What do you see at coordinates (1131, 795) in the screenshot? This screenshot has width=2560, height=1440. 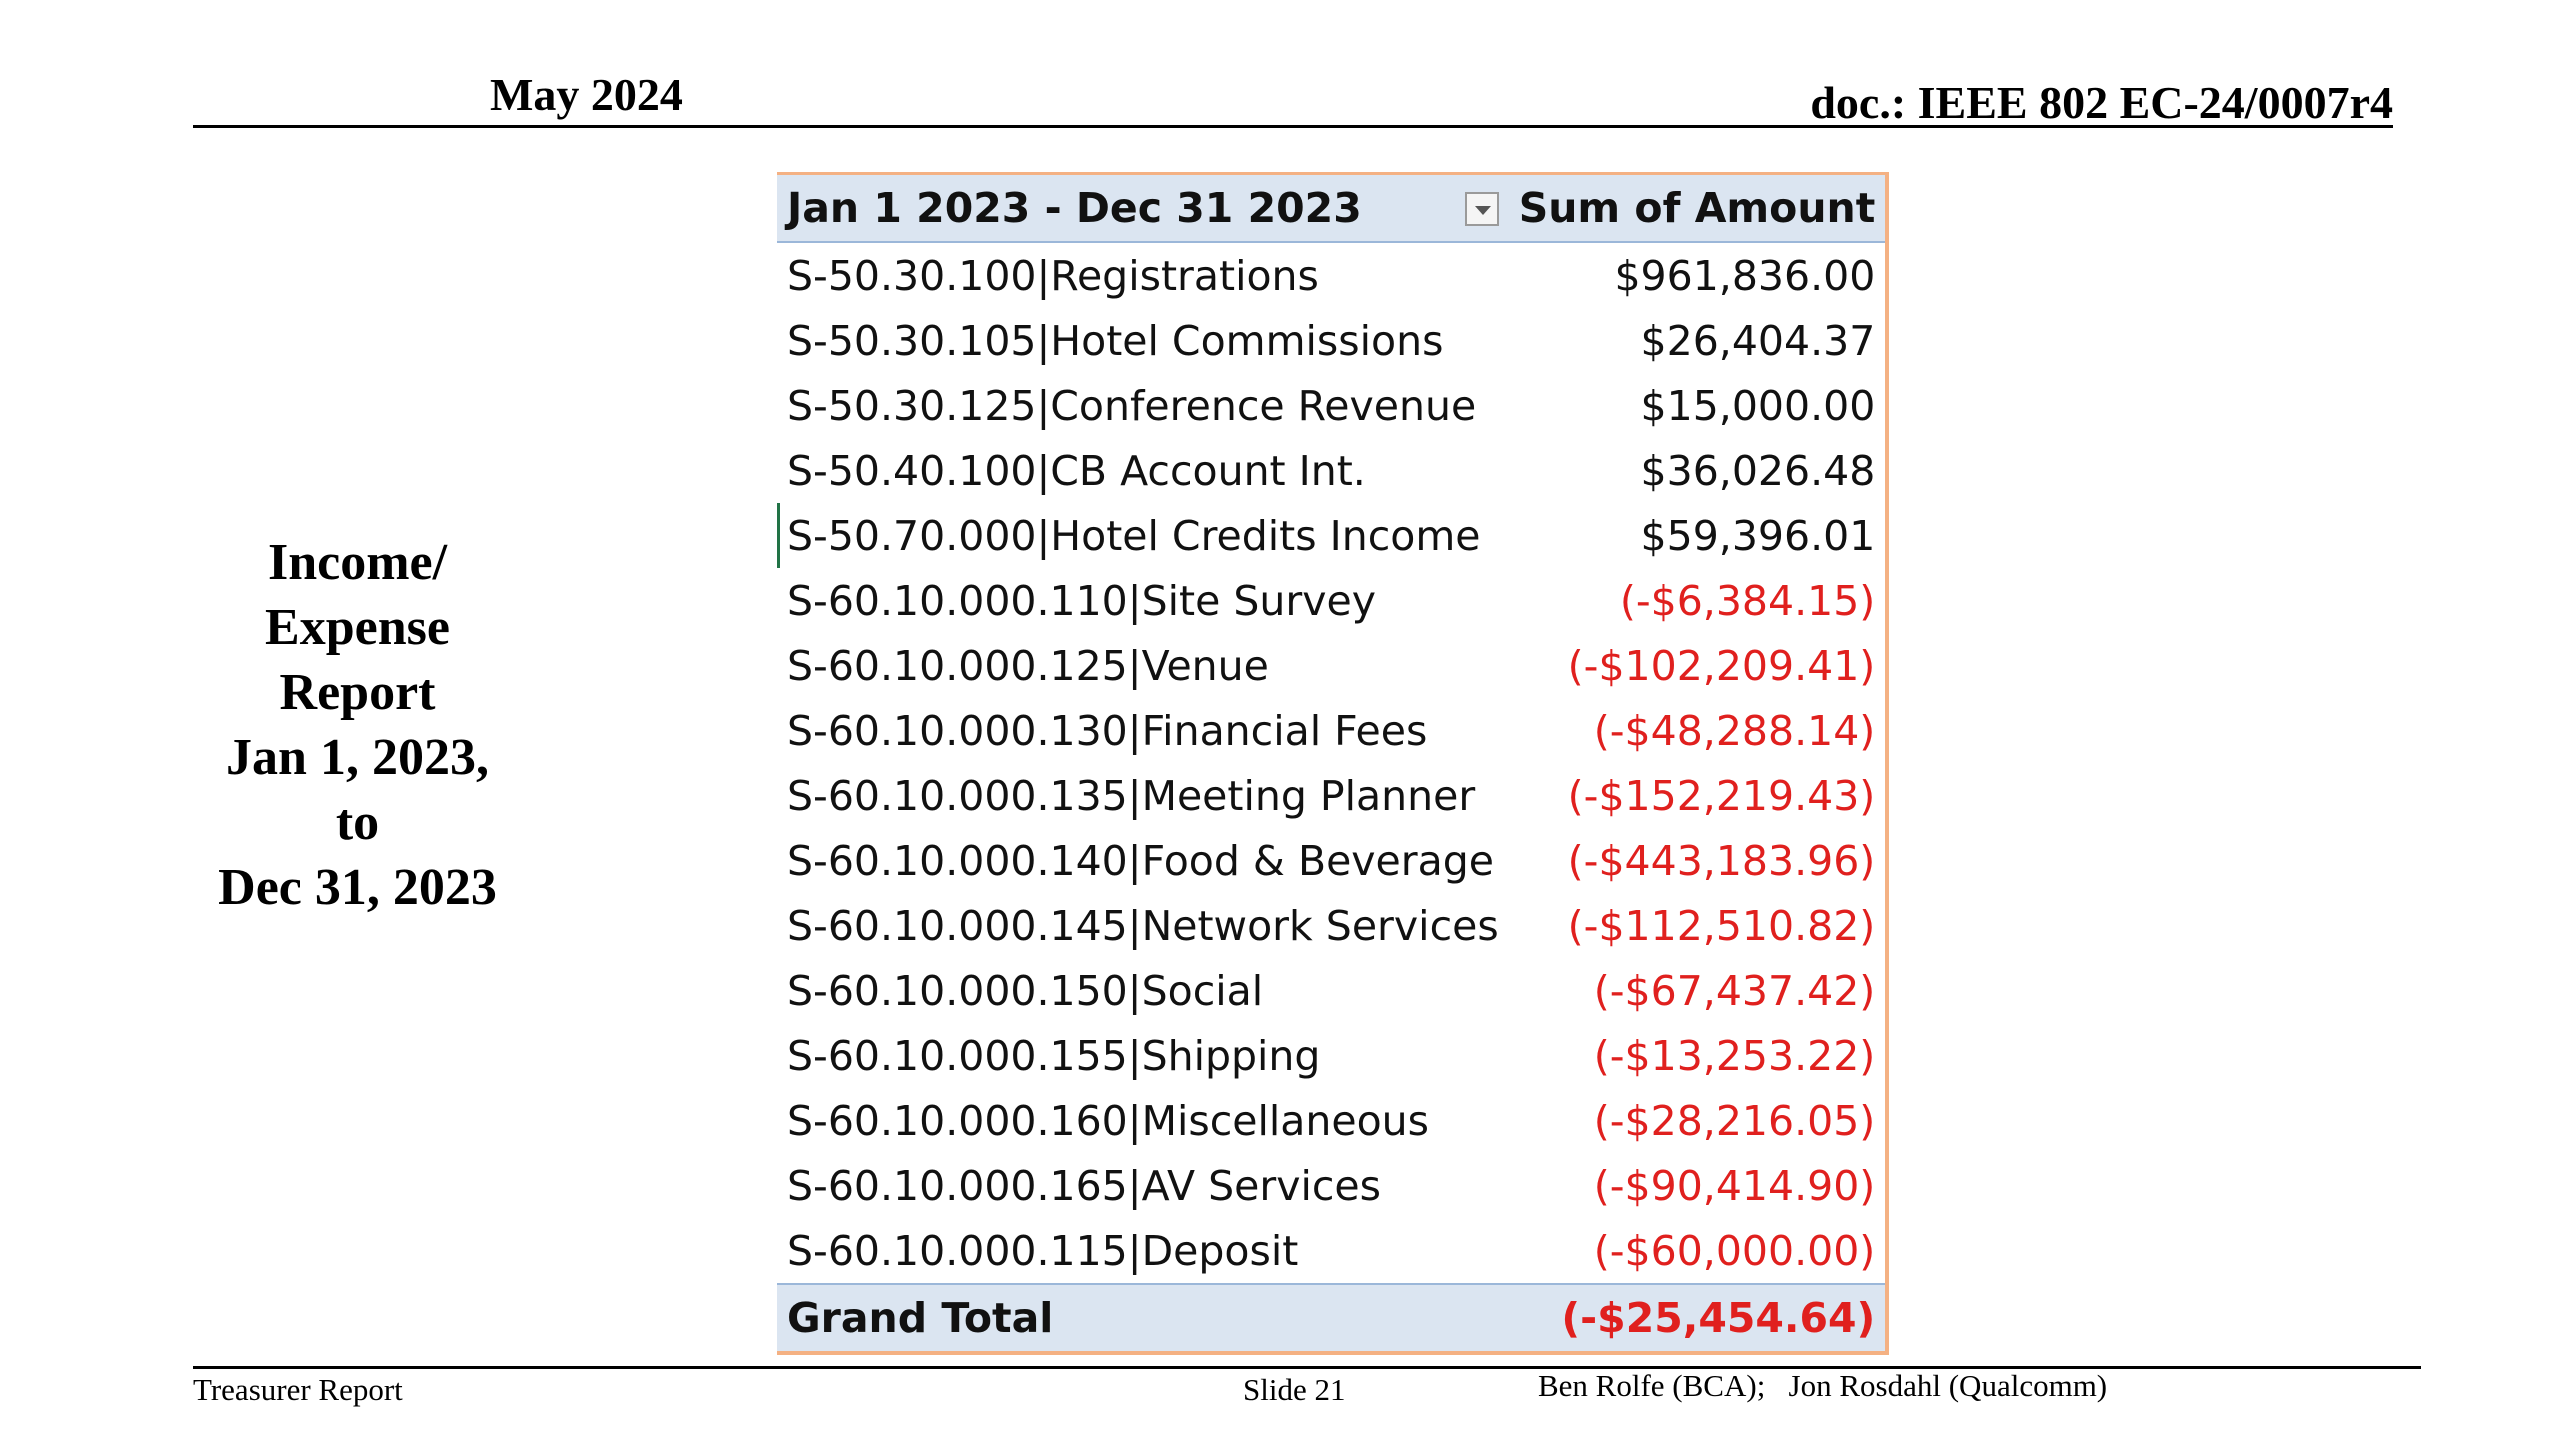 I see `row-label: S-60.10.000.135|Meeting Planner` at bounding box center [1131, 795].